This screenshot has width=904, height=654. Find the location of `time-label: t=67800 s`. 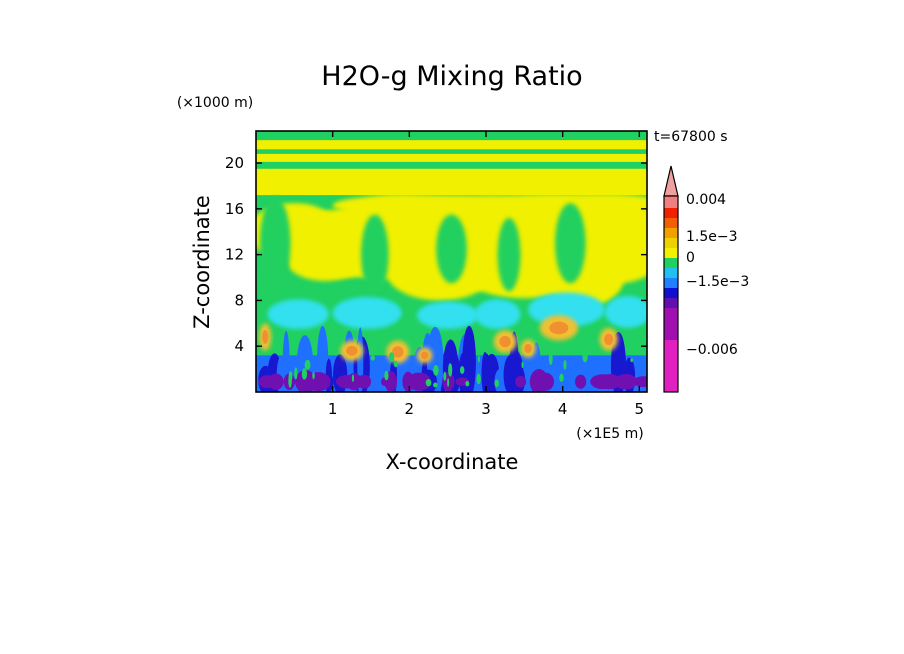

time-label: t=67800 s is located at coordinates (691, 137).